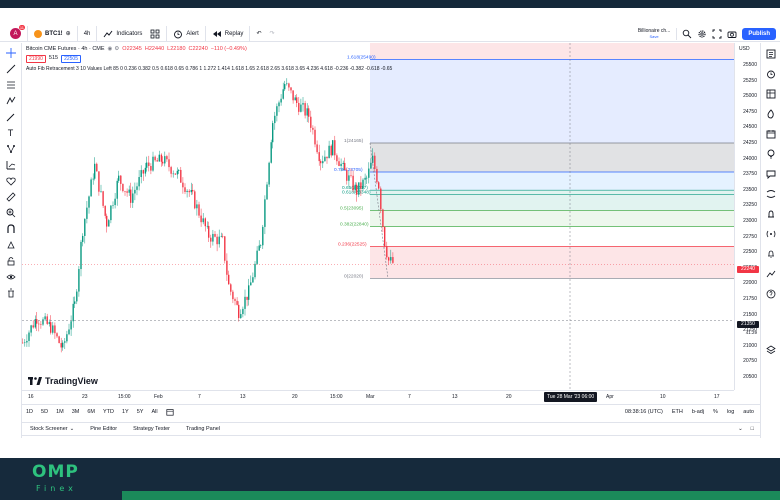 This screenshot has height=500, width=780. Describe the element at coordinates (125, 411) in the screenshot. I see `range-1y: 1Y` at that location.